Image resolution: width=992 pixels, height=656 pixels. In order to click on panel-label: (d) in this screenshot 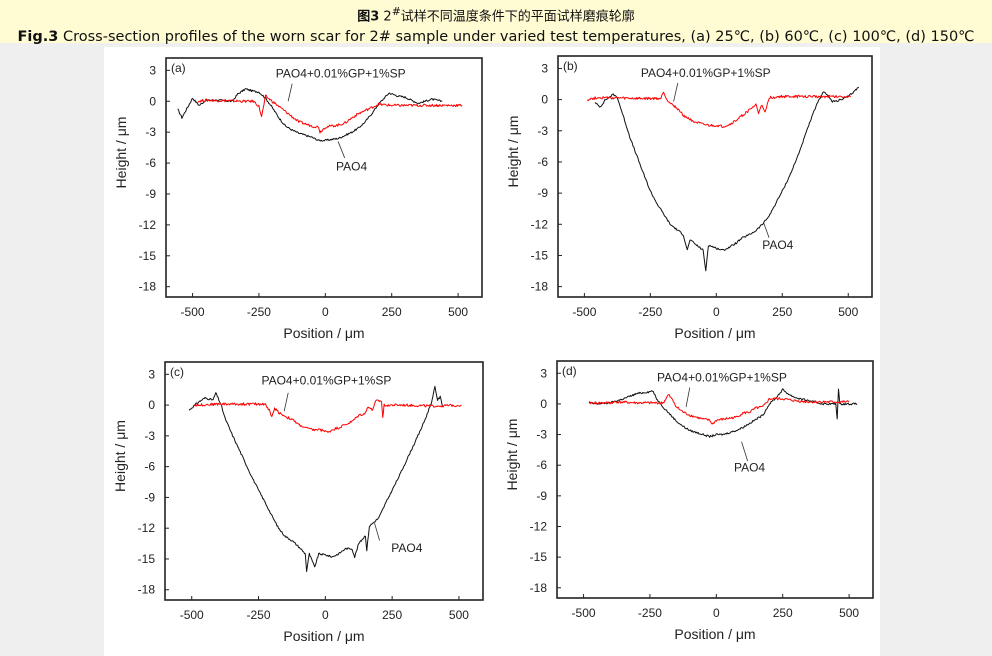, I will do `click(569, 371)`.